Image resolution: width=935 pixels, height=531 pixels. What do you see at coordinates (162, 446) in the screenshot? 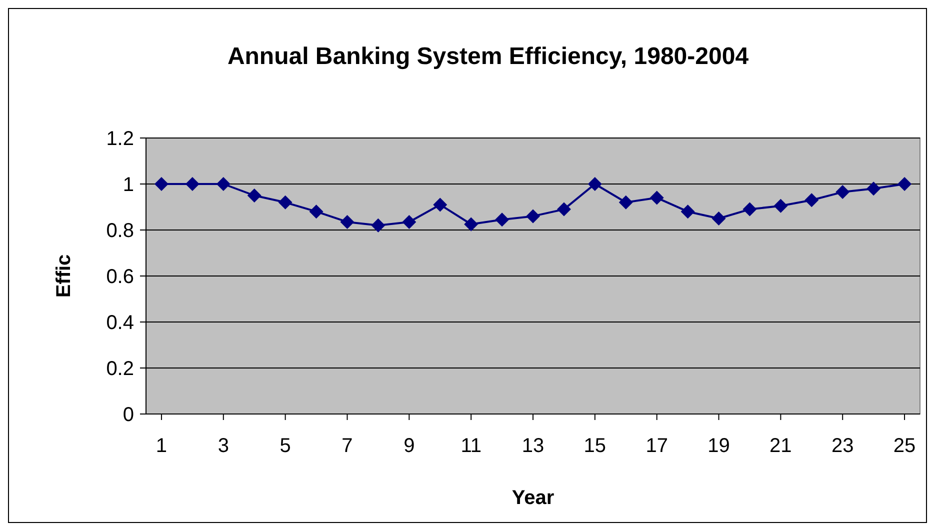
I see `x-tick-label: 1` at bounding box center [162, 446].